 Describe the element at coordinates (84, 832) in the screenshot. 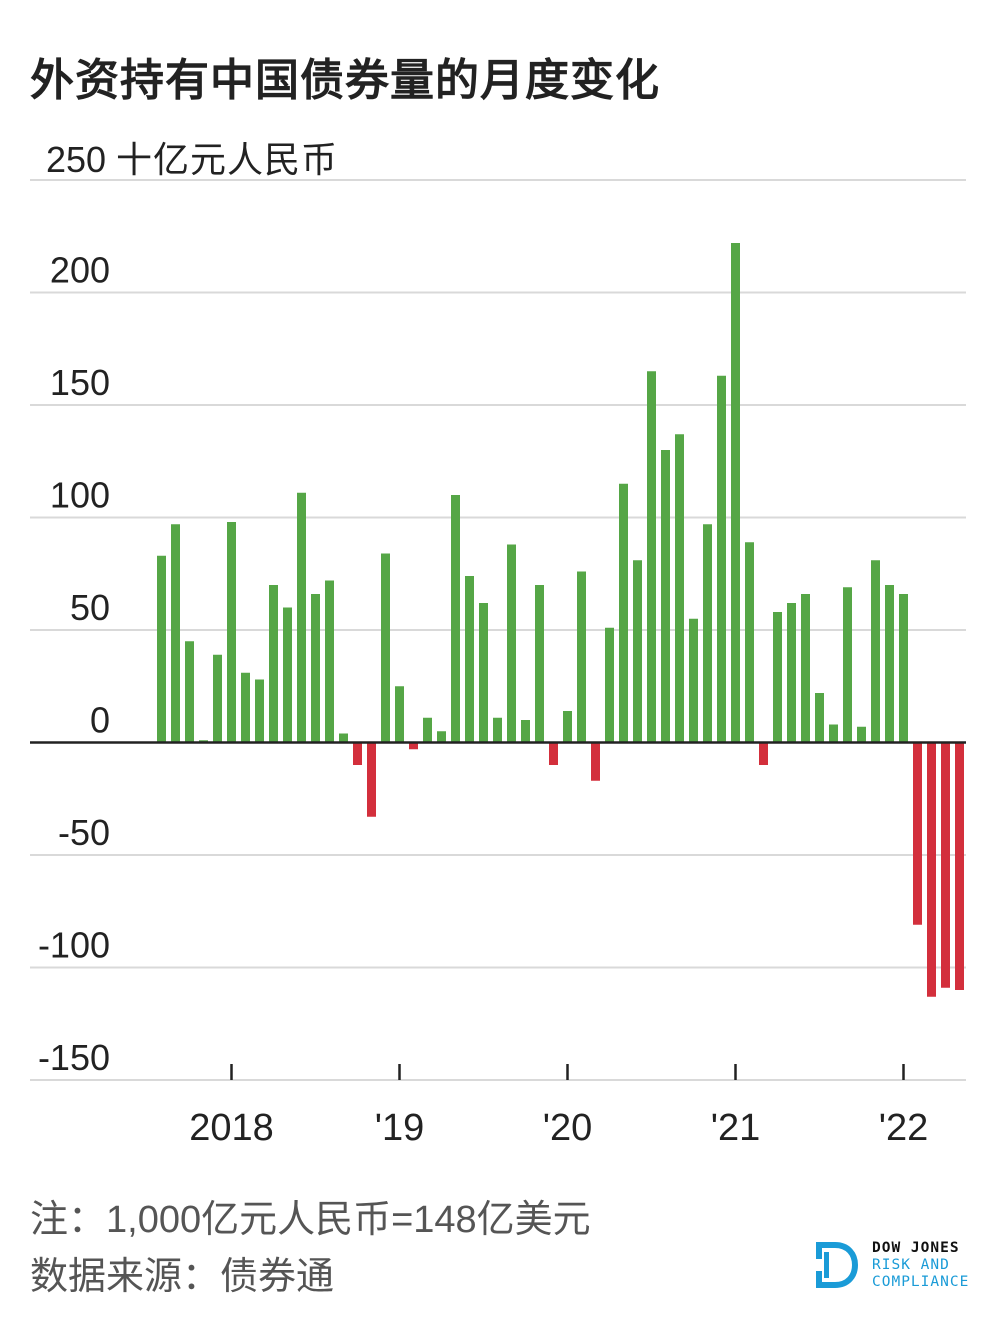

I see `y-tick-label: -50` at that location.